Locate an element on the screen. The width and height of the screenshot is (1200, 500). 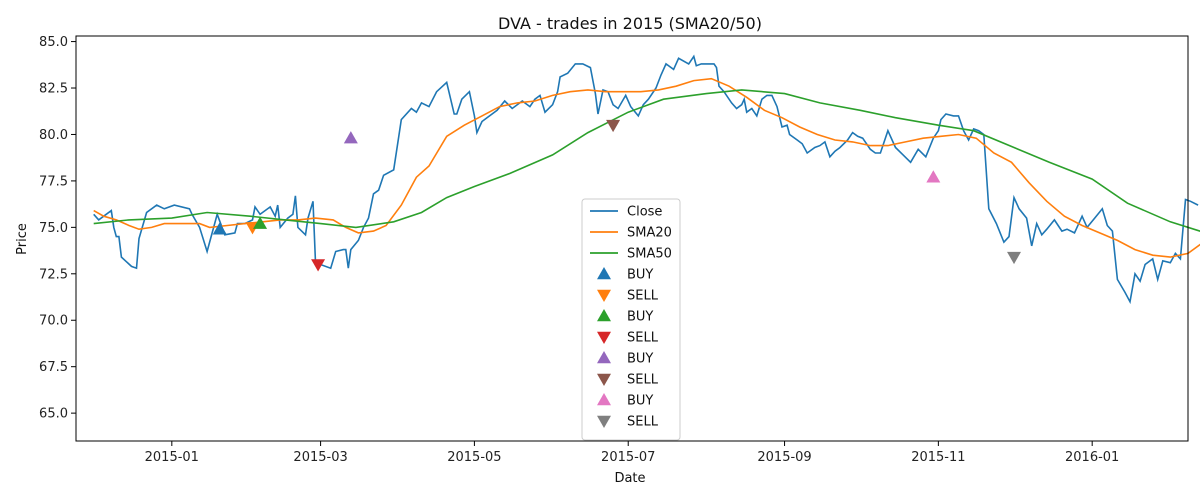
y-tick-label: 72.5 is located at coordinates (53, 274).